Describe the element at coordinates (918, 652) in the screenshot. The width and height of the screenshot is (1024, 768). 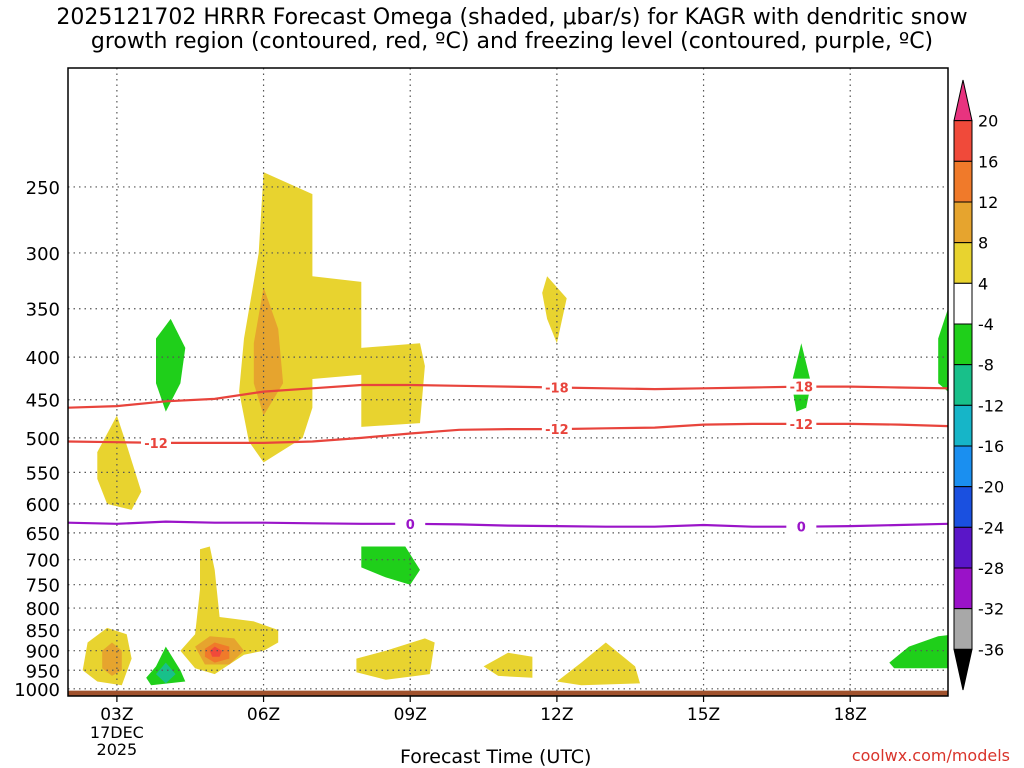
I see `omega-region--4--8-17` at that location.